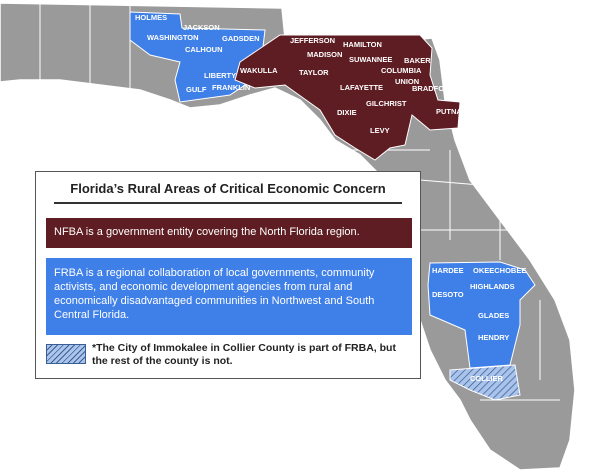 The image size is (593, 474). Describe the element at coordinates (241, 38) in the screenshot. I see `county-label: GADSDEN` at that location.